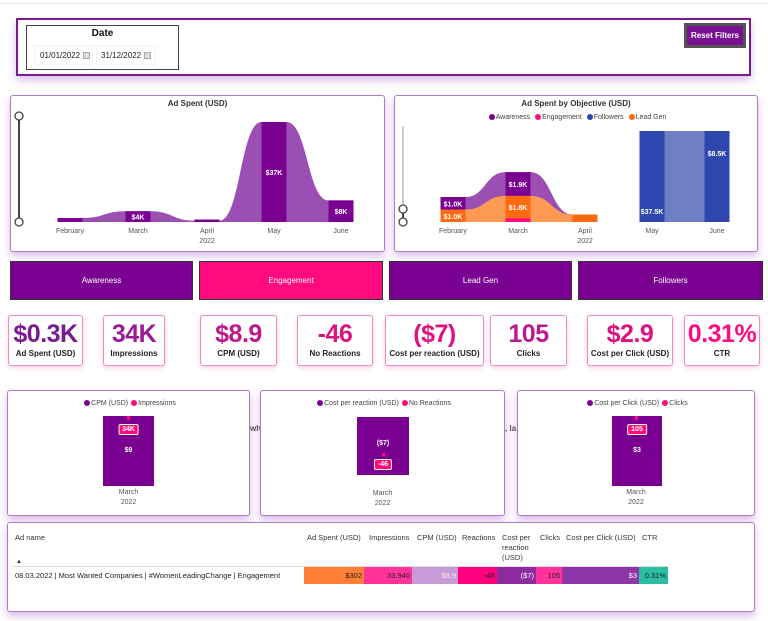 The width and height of the screenshot is (768, 621). I want to click on kpi-label: Ad Spent (USD), so click(45, 353).